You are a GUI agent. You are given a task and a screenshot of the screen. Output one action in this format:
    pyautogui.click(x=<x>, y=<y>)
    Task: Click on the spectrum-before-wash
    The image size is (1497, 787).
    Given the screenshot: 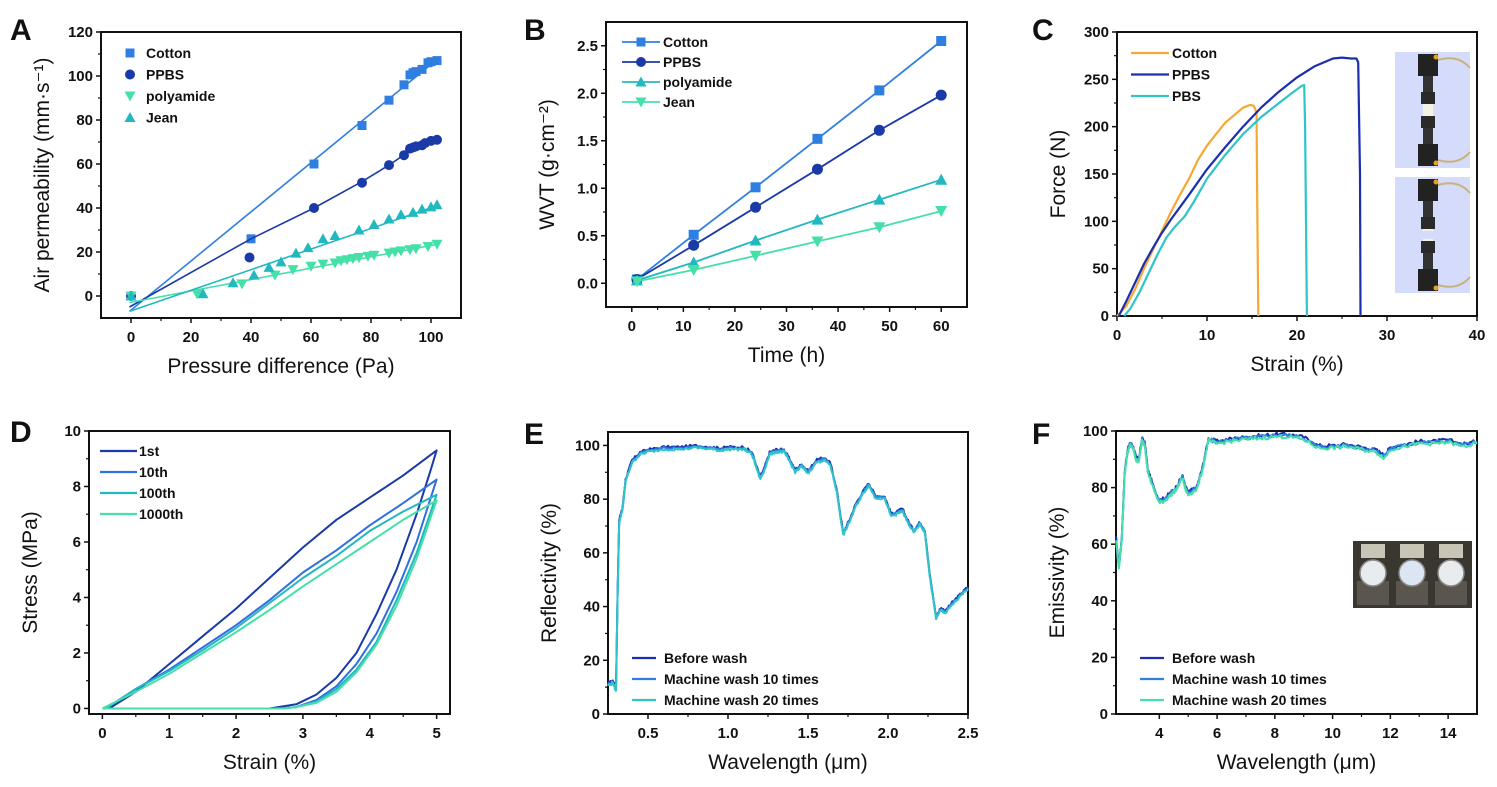 What is the action you would take?
    pyautogui.click(x=788, y=567)
    